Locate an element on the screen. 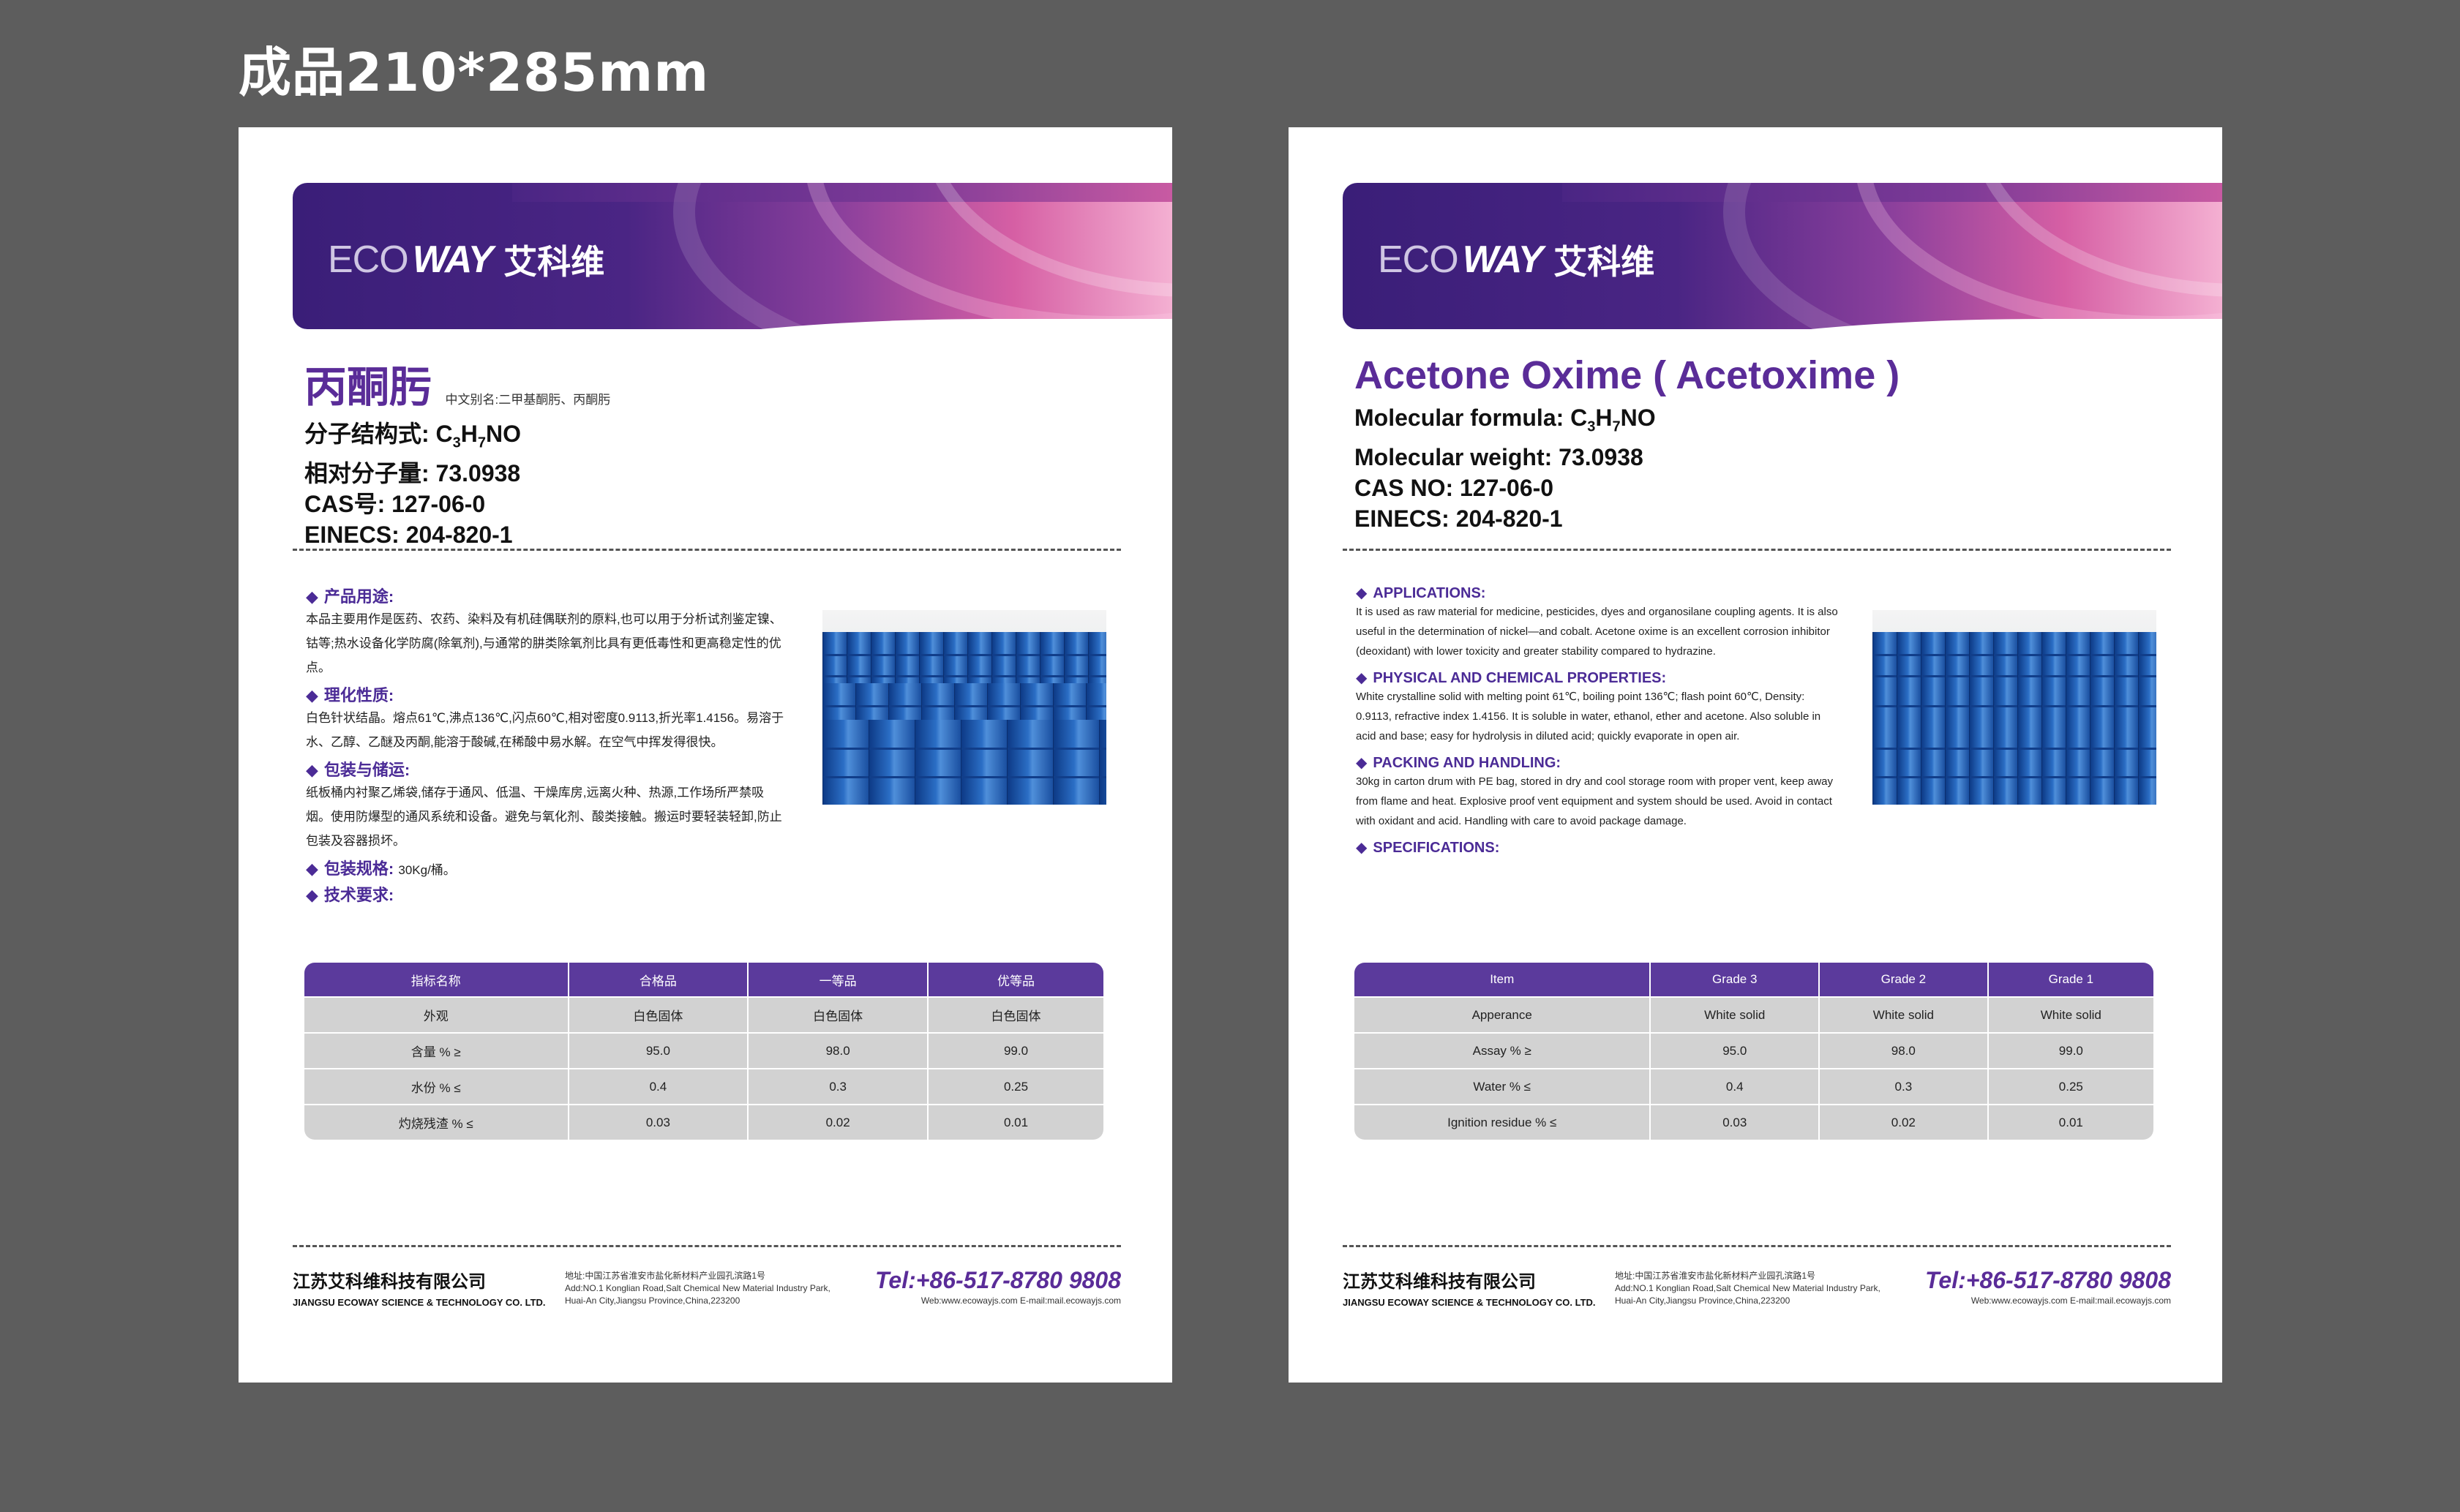  table-row: 含量 % ≥95.0 98.0 99.0 is located at coordinates (703, 1050).